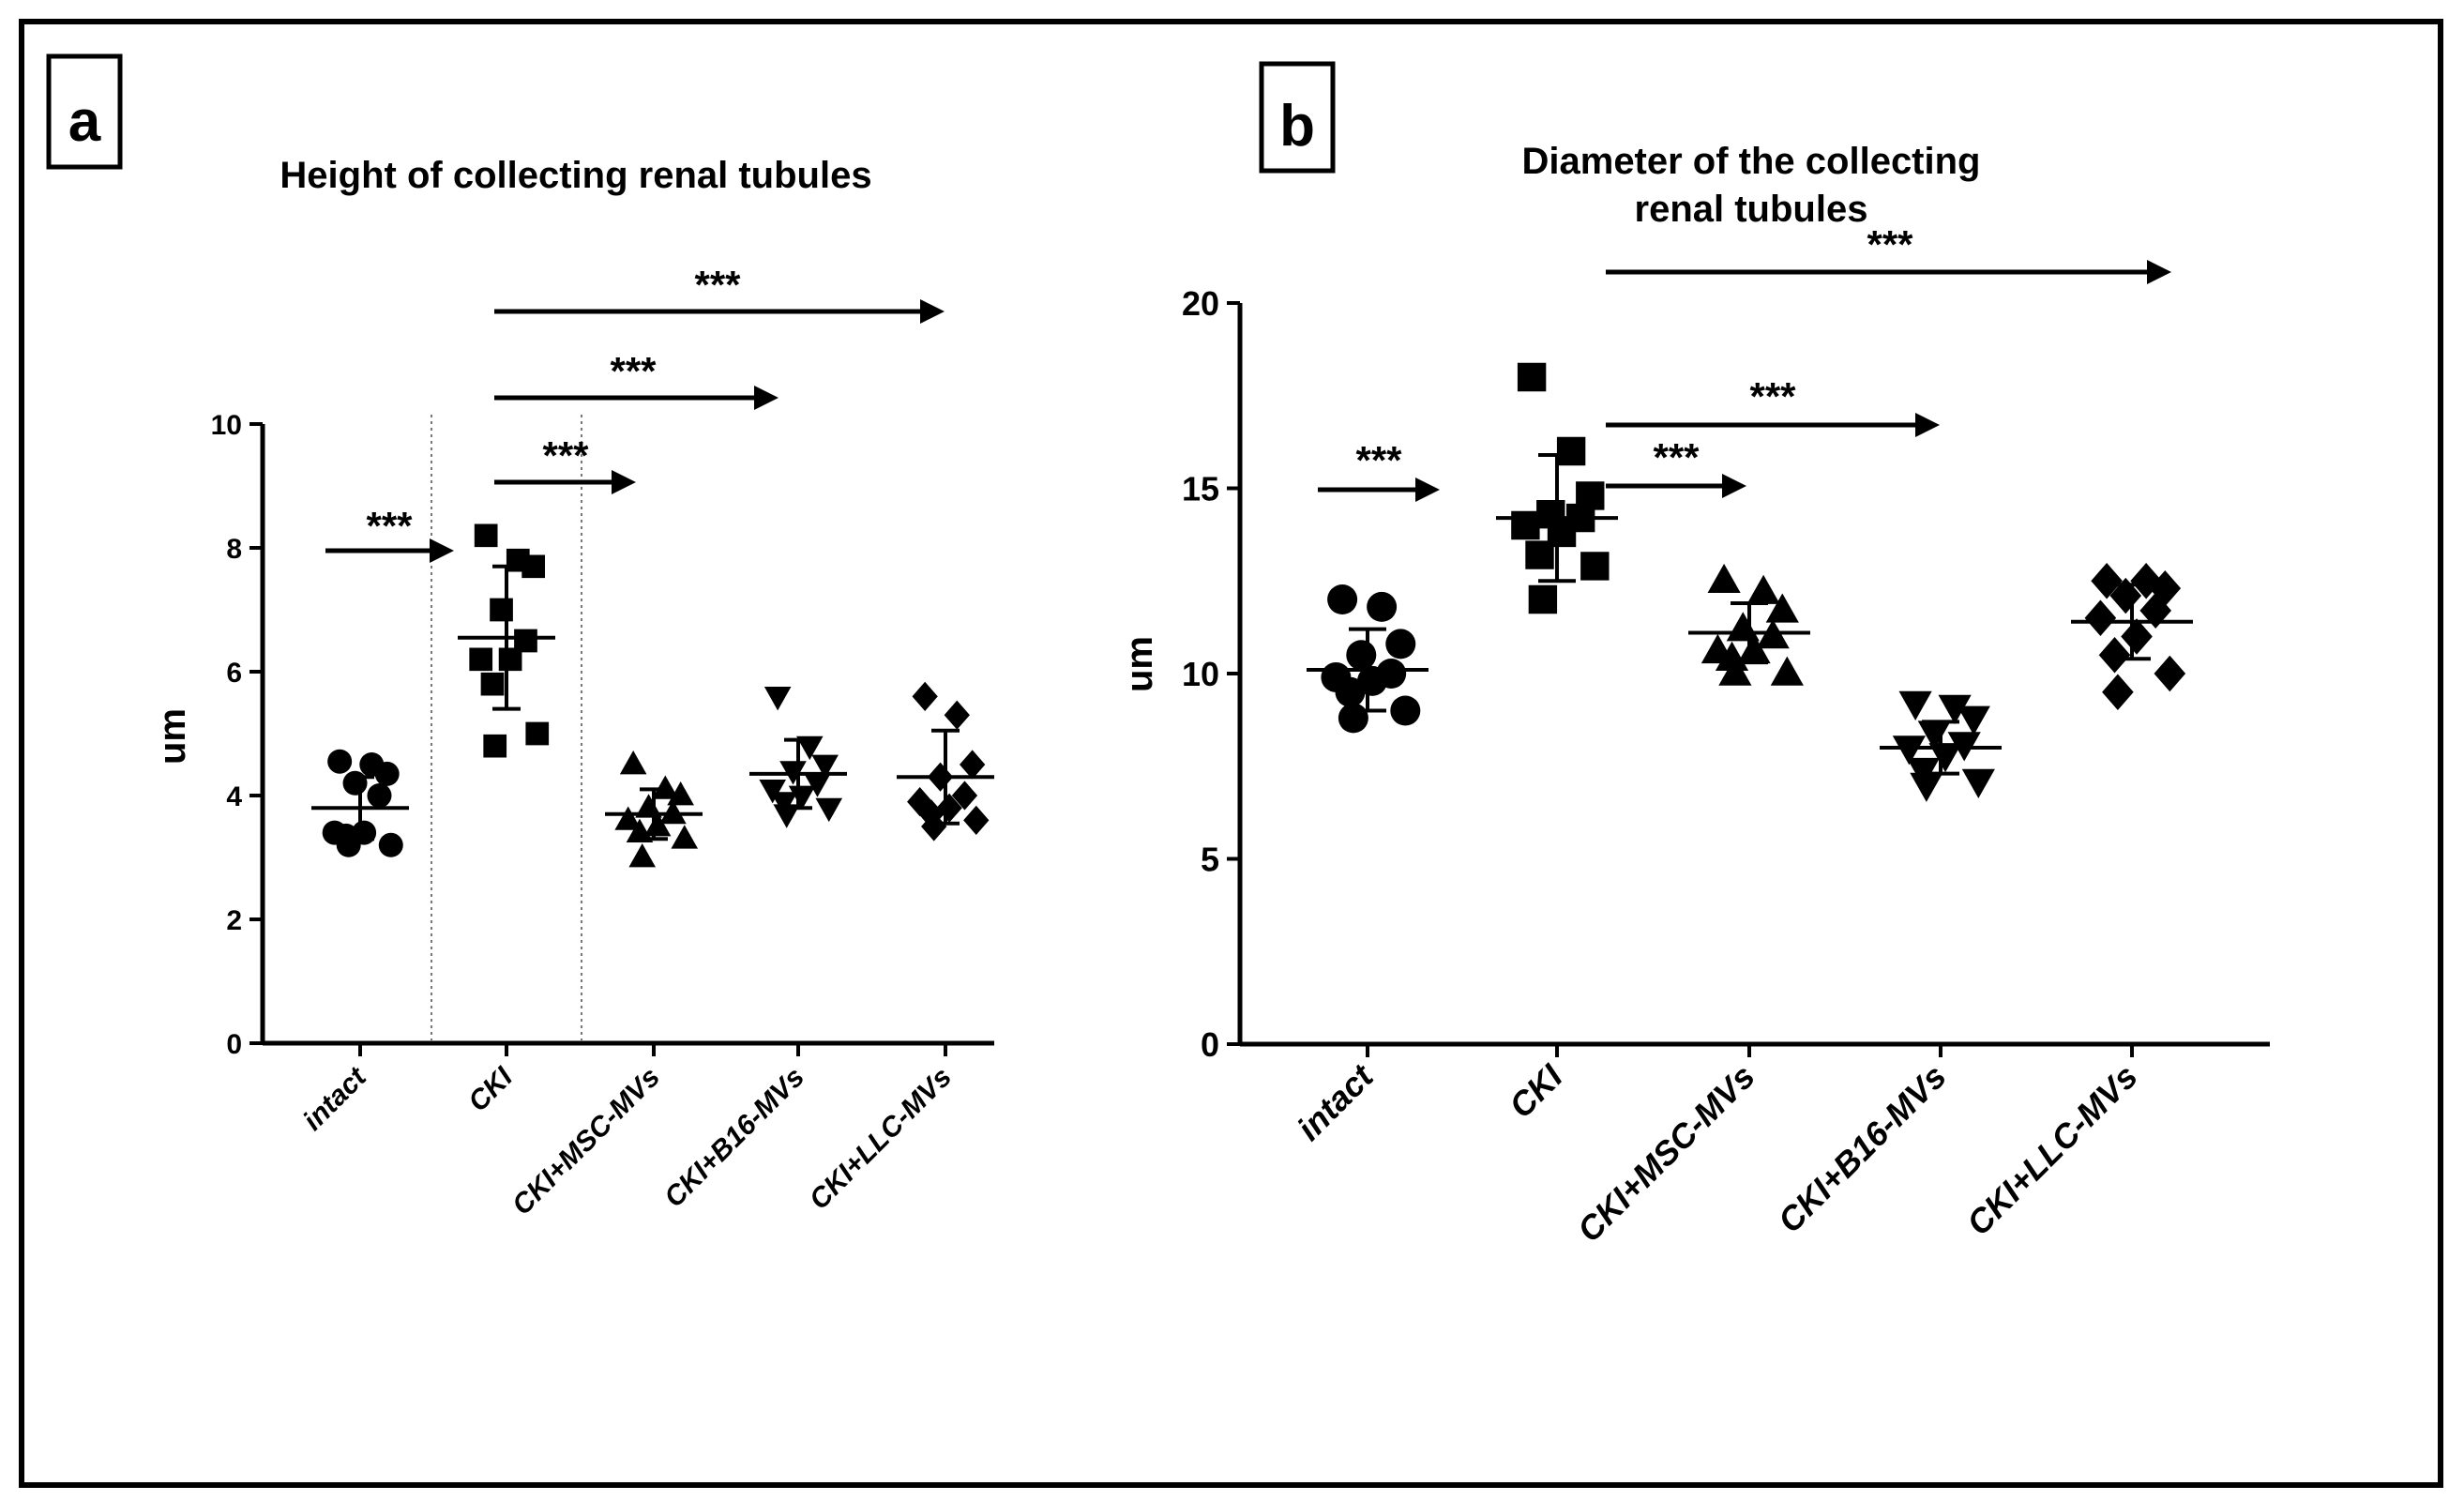  What do you see at coordinates (881, 1139) in the screenshot?
I see `panel-a-x-tick-label: CKI+LLC-MVs` at bounding box center [881, 1139].